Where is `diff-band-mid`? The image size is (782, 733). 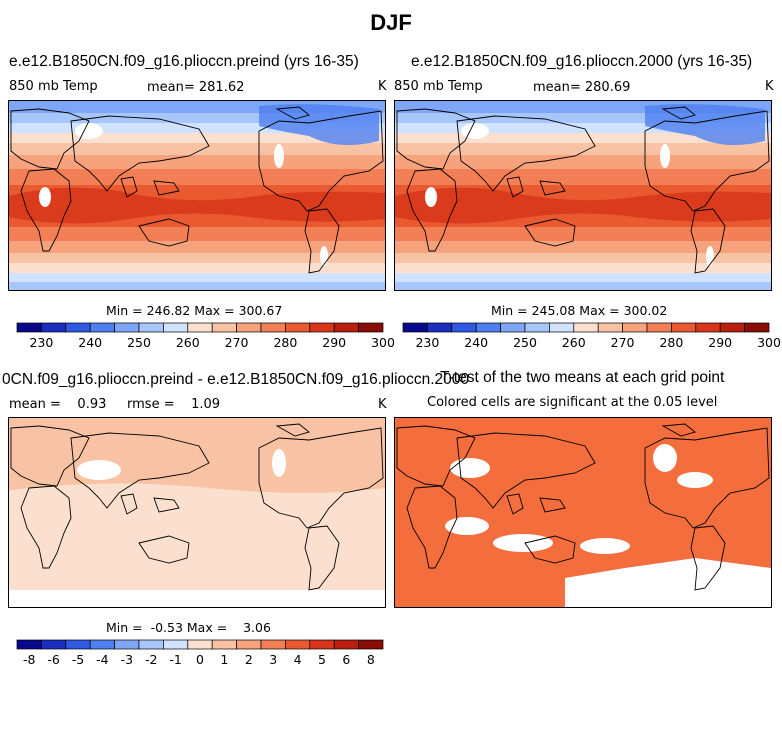 diff-band-mid is located at coordinates (197, 469).